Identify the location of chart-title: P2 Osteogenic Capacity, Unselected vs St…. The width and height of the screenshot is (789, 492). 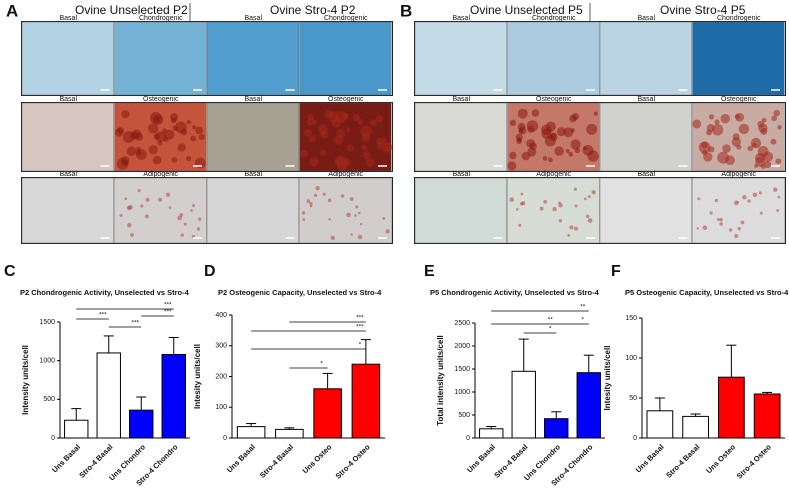
(300, 292).